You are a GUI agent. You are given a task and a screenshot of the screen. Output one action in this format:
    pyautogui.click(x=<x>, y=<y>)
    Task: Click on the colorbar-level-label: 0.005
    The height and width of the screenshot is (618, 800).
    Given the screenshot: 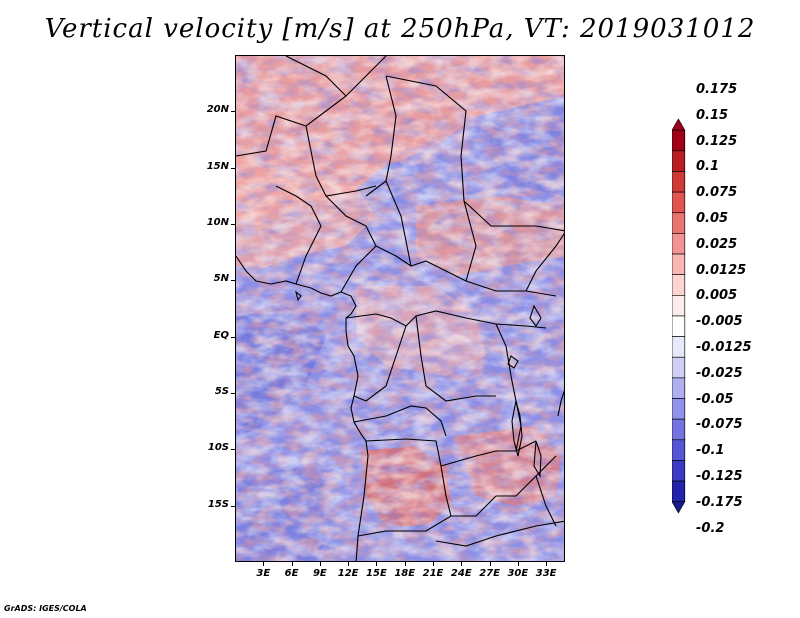 What is the action you would take?
    pyautogui.click(x=717, y=296)
    